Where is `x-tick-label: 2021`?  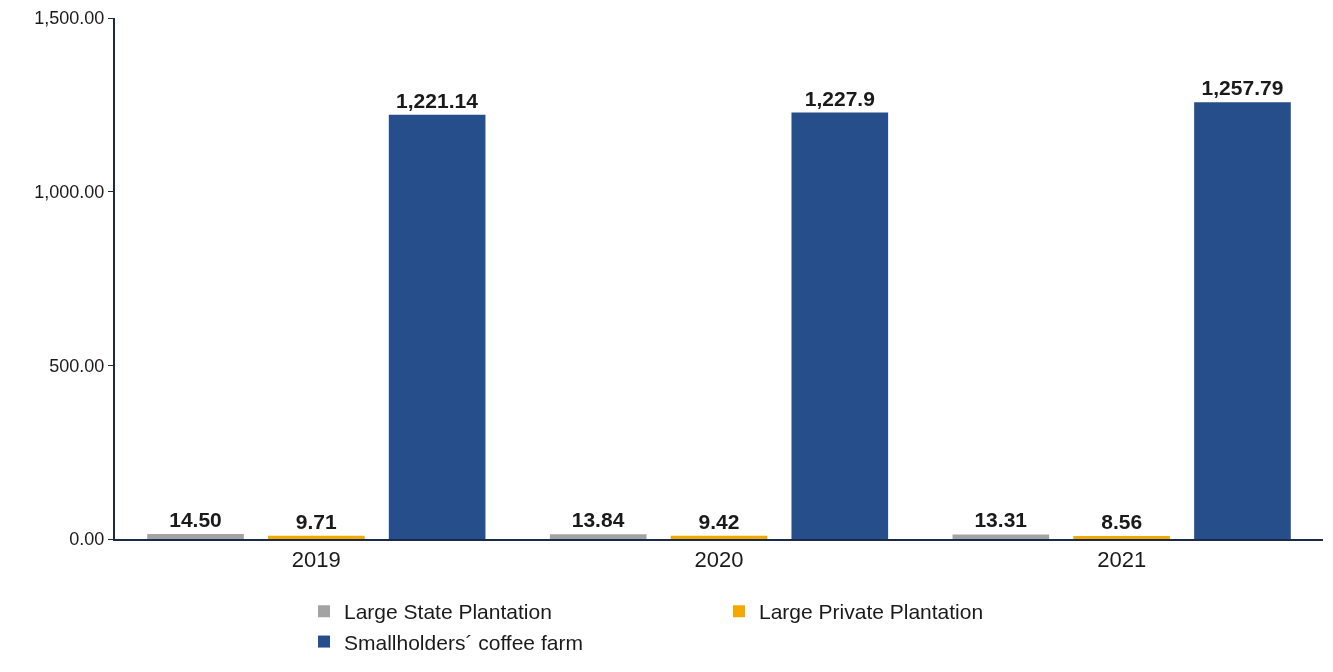 x-tick-label: 2021 is located at coordinates (1122, 560).